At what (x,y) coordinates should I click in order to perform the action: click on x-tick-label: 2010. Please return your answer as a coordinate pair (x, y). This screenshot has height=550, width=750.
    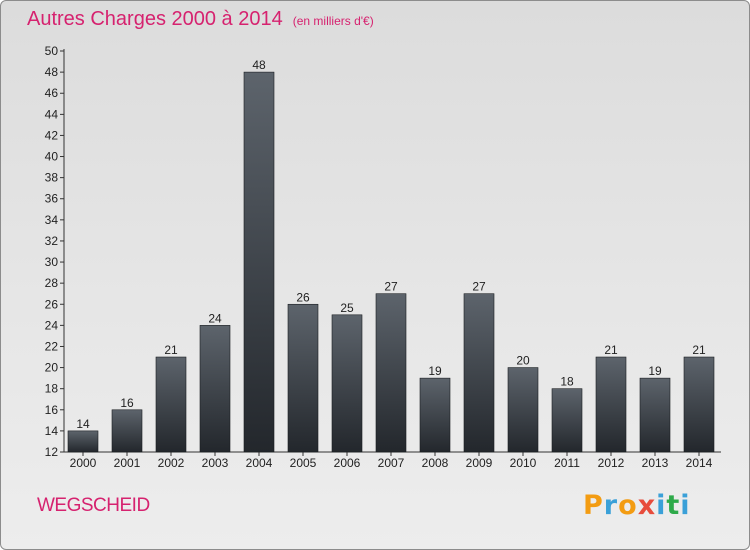
    Looking at the image, I should click on (523, 463).